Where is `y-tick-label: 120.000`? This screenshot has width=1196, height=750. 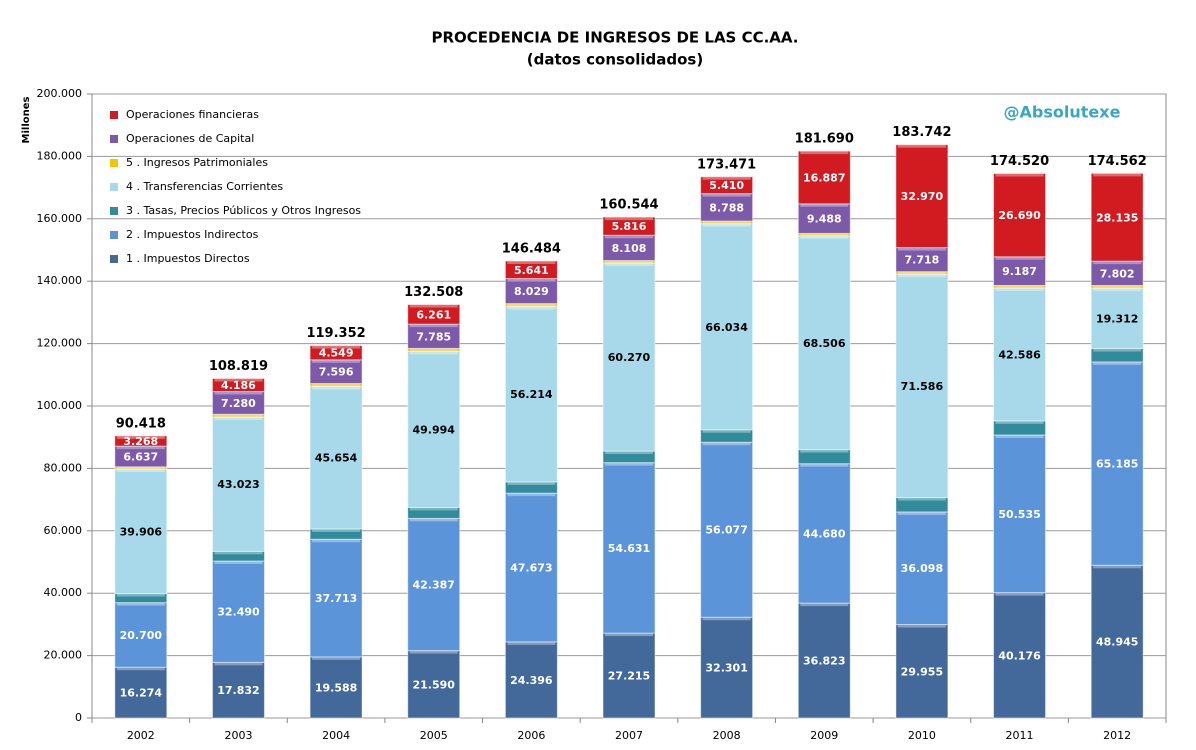
y-tick-label: 120.000 is located at coordinates (60, 343).